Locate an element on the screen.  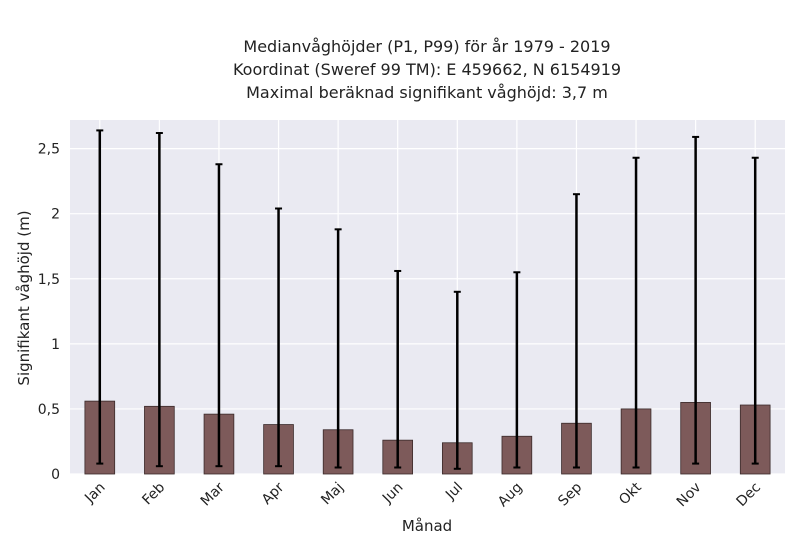
x-axis-ticks: Jan Feb Mar Apr Maj Jun Jul Aug Sep Okt Nov Dec is located at coordinates (422, 494).